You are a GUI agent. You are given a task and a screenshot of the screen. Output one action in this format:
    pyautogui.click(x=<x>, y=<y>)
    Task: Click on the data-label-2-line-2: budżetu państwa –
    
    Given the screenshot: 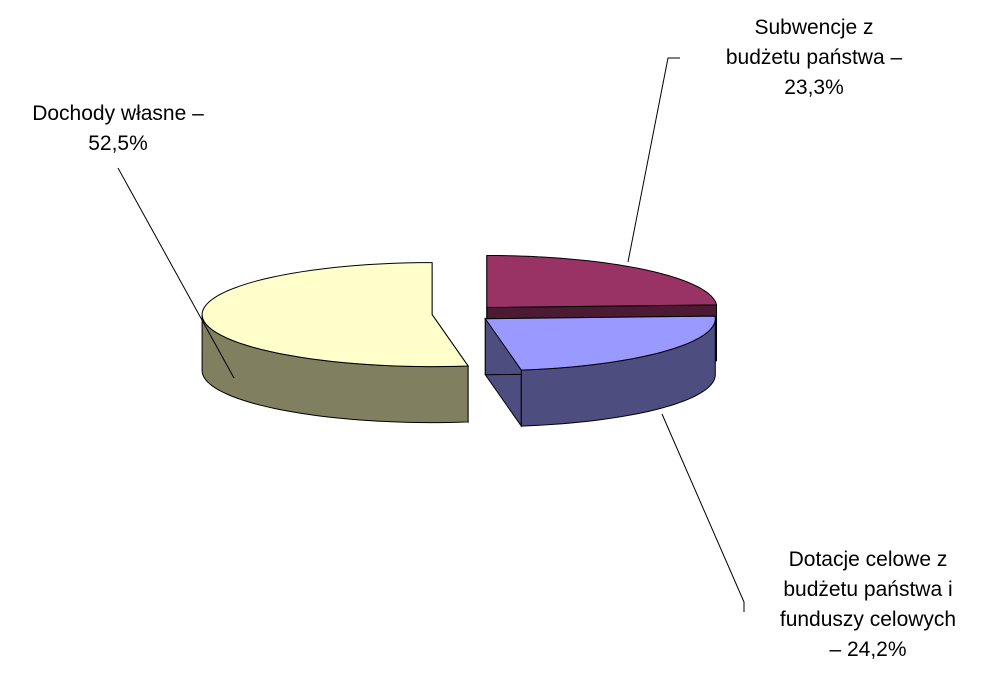 What is the action you would take?
    pyautogui.click(x=814, y=57)
    